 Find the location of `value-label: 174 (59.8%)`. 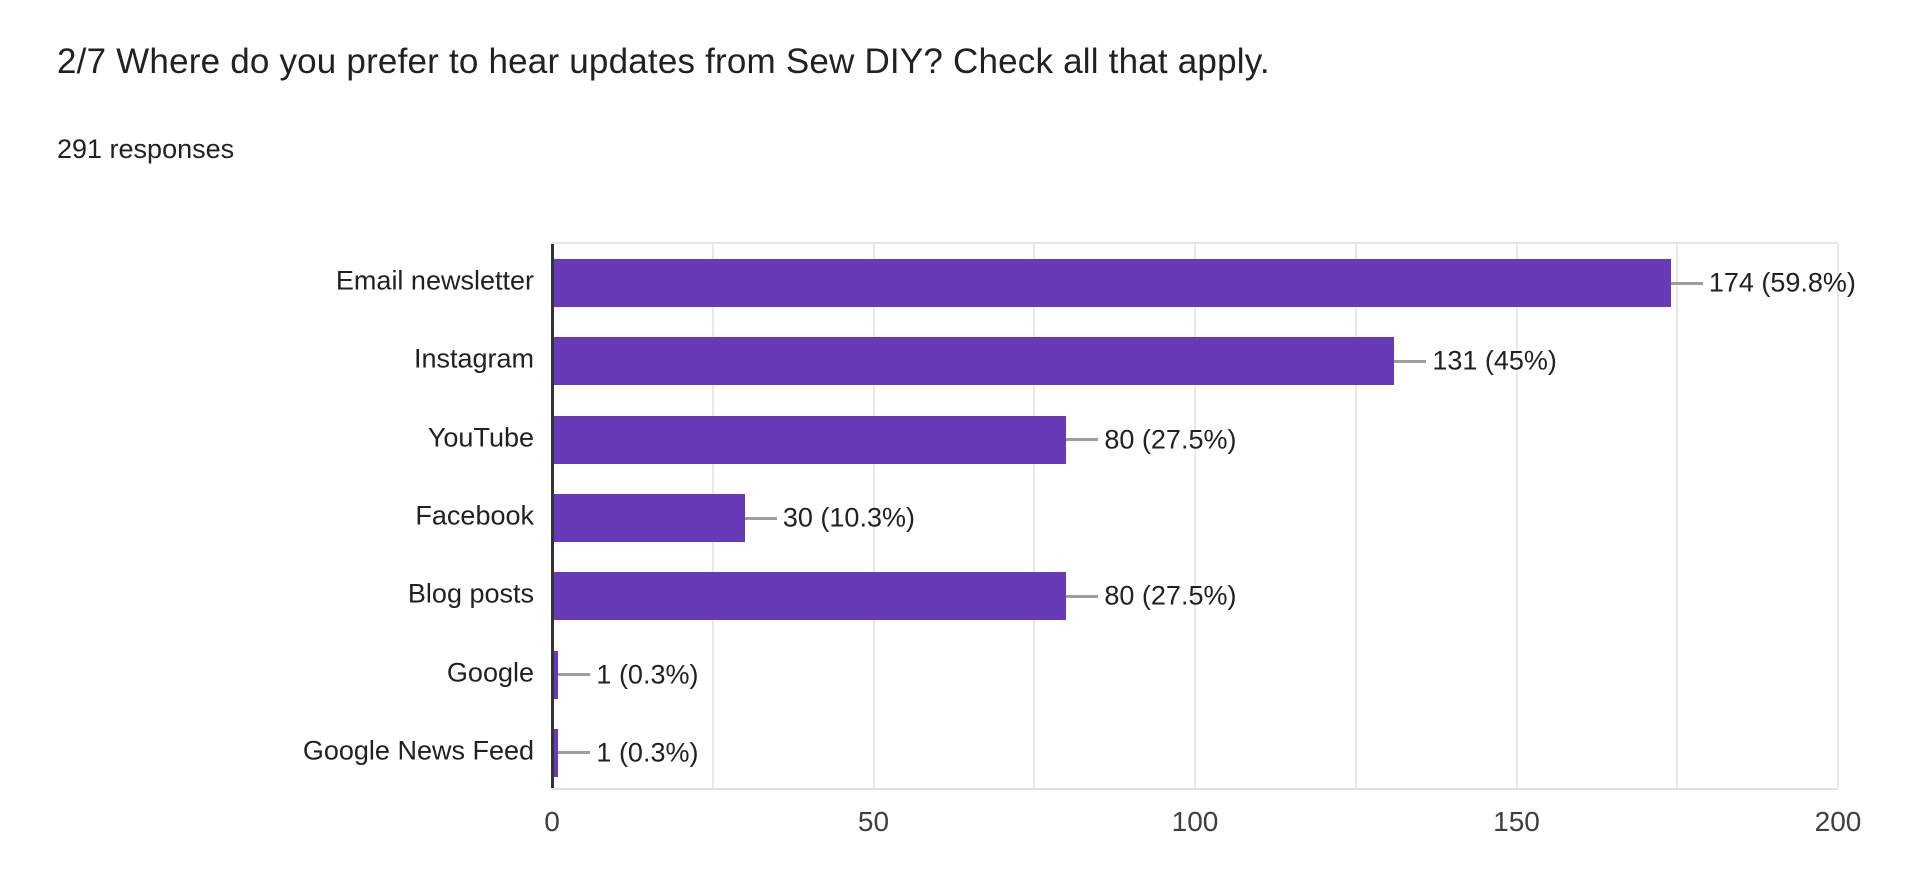

value-label: 174 (59.8%) is located at coordinates (1782, 282).